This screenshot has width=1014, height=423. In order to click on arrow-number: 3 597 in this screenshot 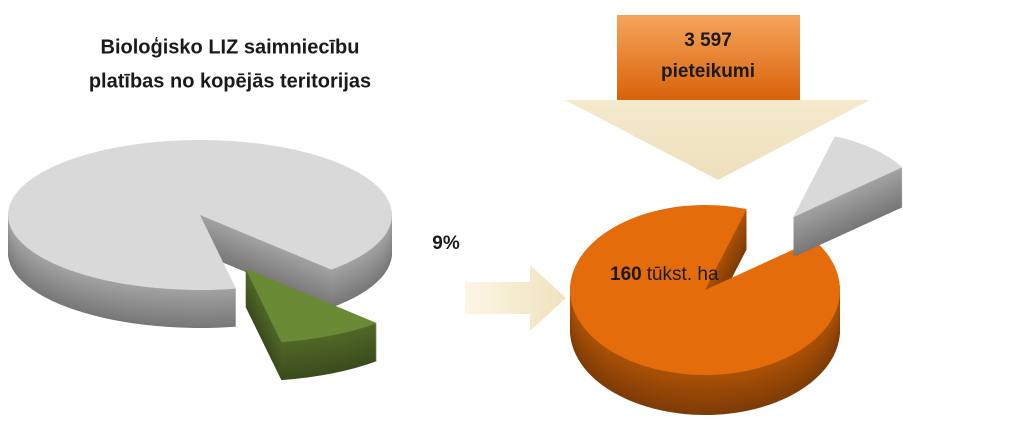, I will do `click(708, 40)`.